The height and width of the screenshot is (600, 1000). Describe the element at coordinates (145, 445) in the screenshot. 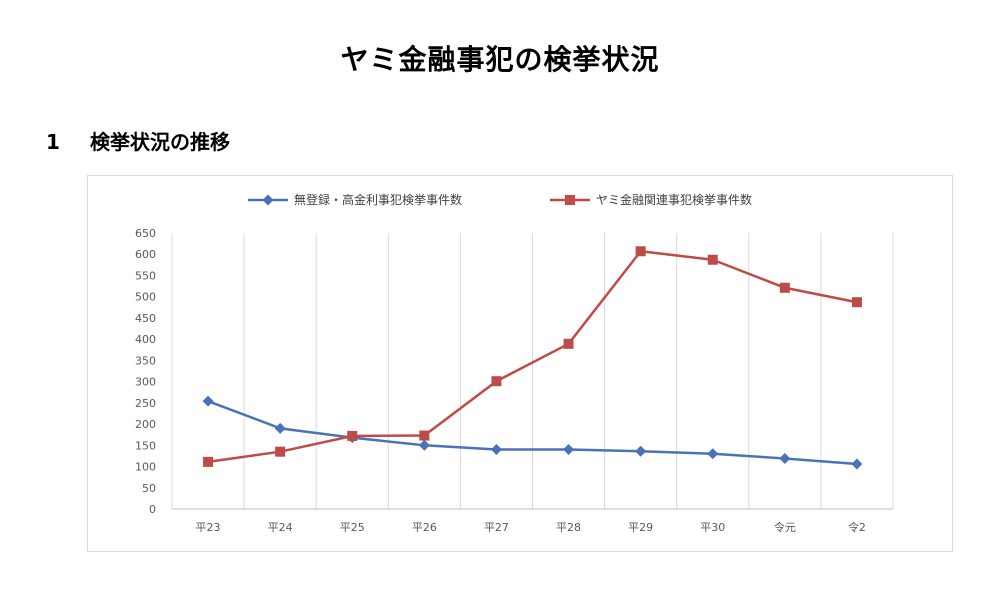

I see `y-tick-label: 150` at that location.